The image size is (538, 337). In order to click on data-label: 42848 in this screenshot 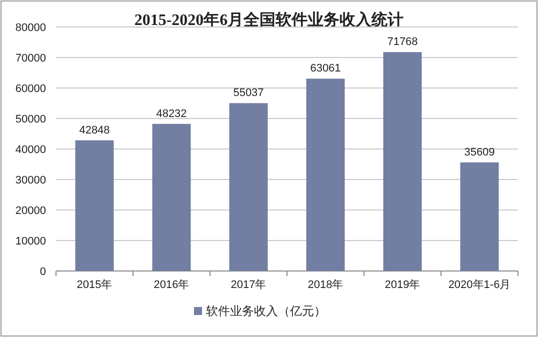, I will do `click(94, 130)`.